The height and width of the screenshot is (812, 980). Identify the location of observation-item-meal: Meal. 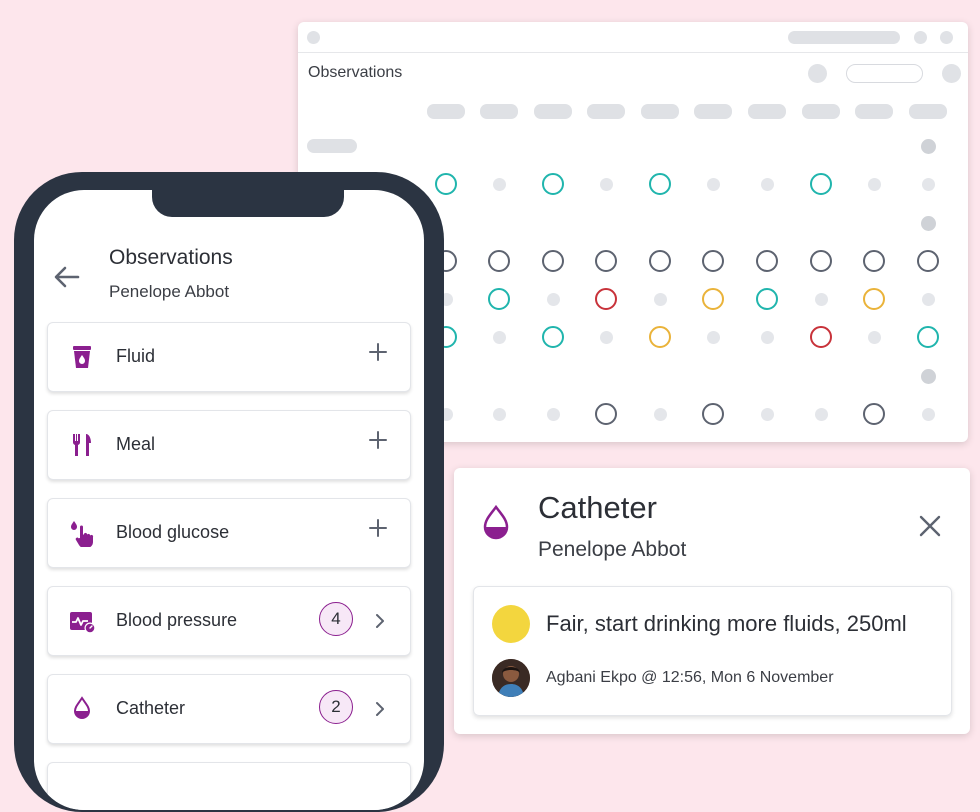
(229, 445).